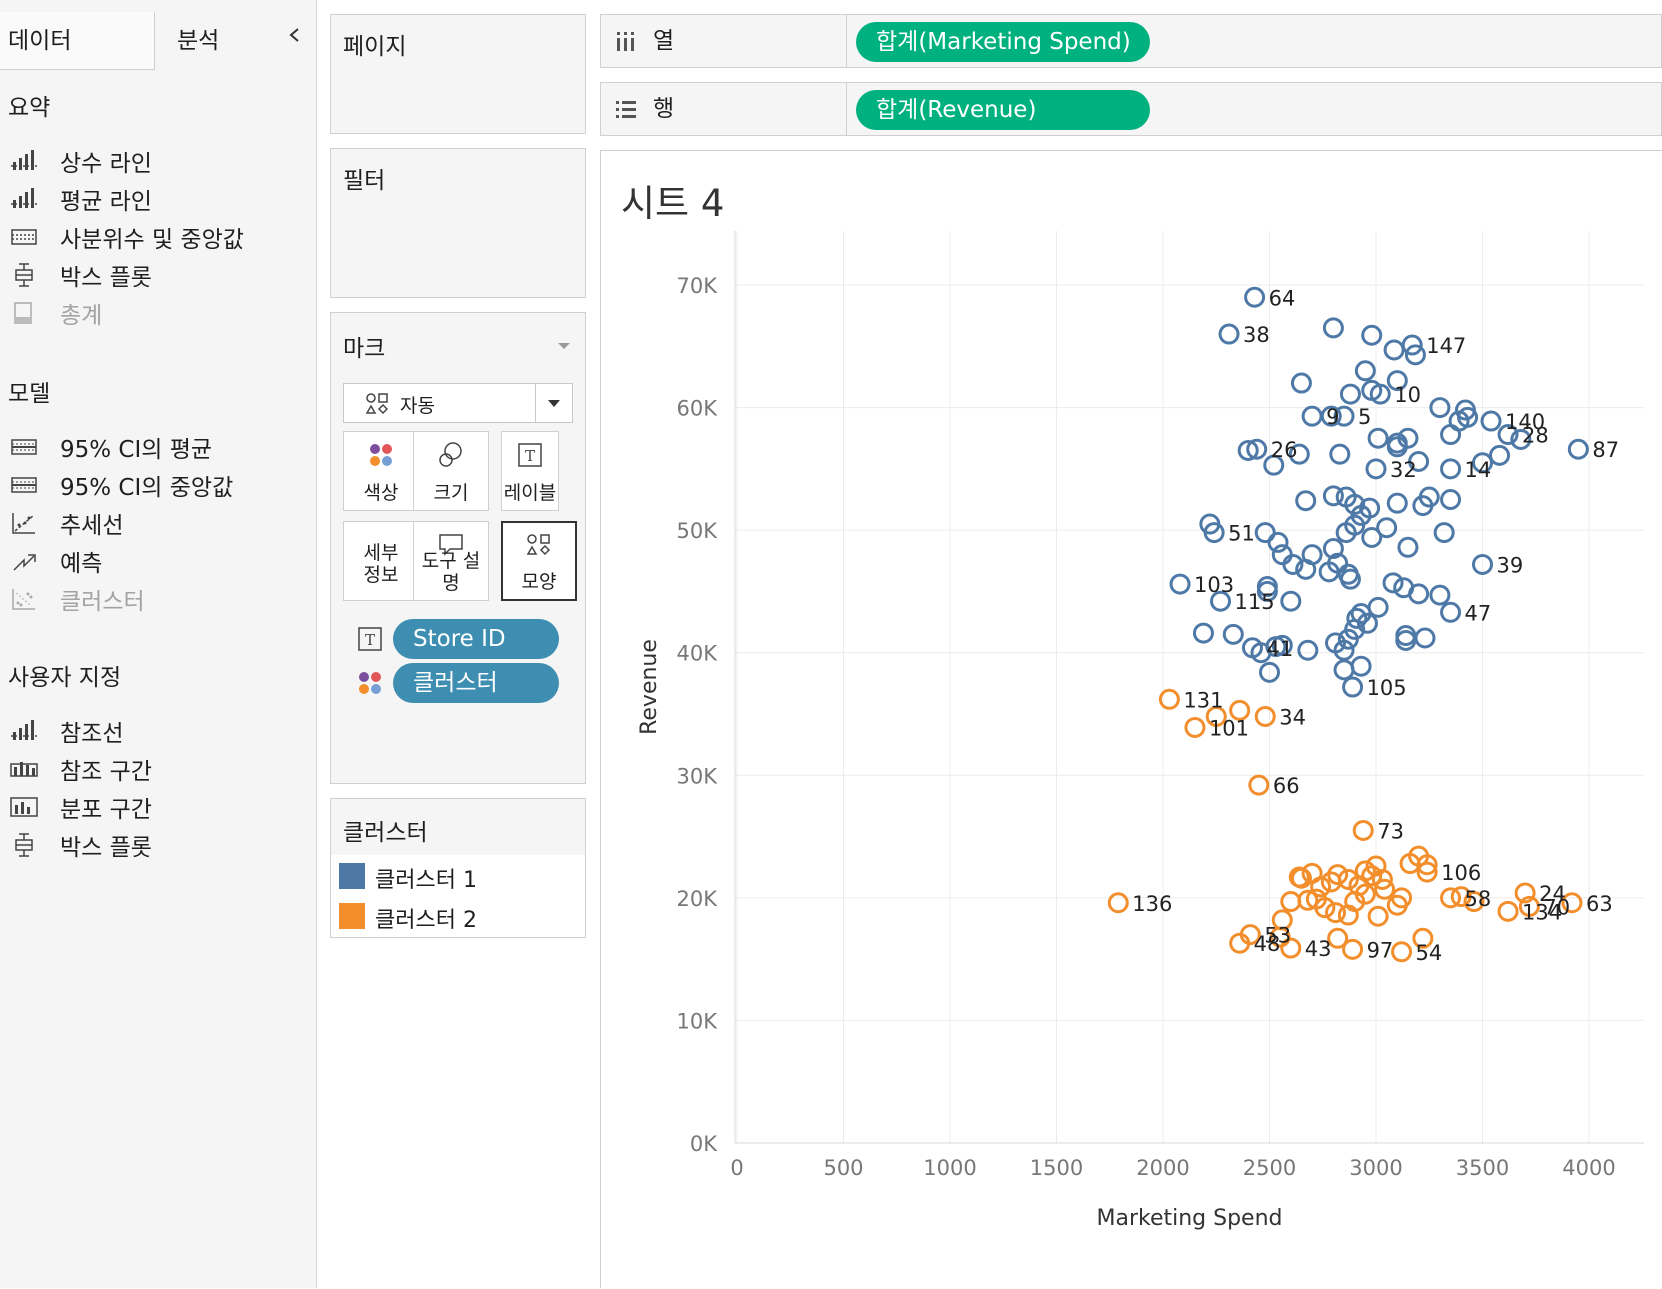 Image resolution: width=1662 pixels, height=1289 pixels. Describe the element at coordinates (458, 74) in the screenshot. I see `pages-card: 페이지` at that location.